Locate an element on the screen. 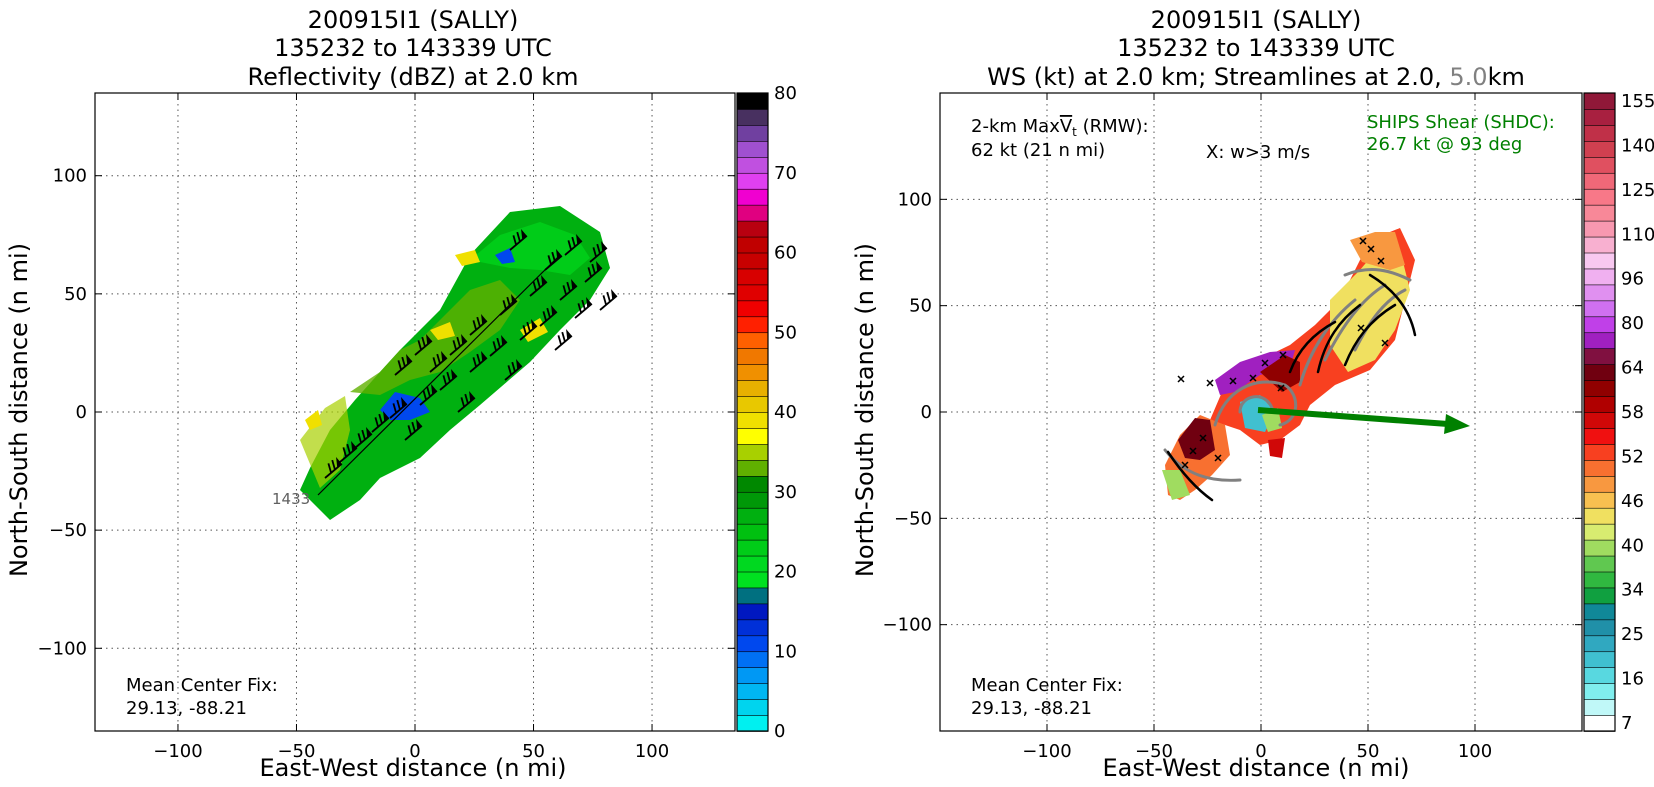 The image size is (1654, 787). colorbar-tick-label: 140 is located at coordinates (1637, 145).